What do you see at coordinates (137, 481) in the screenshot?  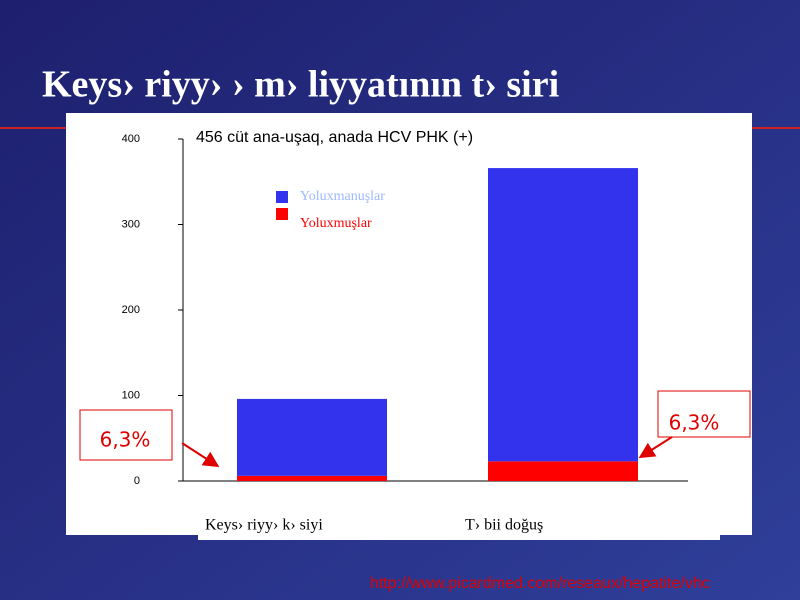 I see `y-tick-label: 0` at bounding box center [137, 481].